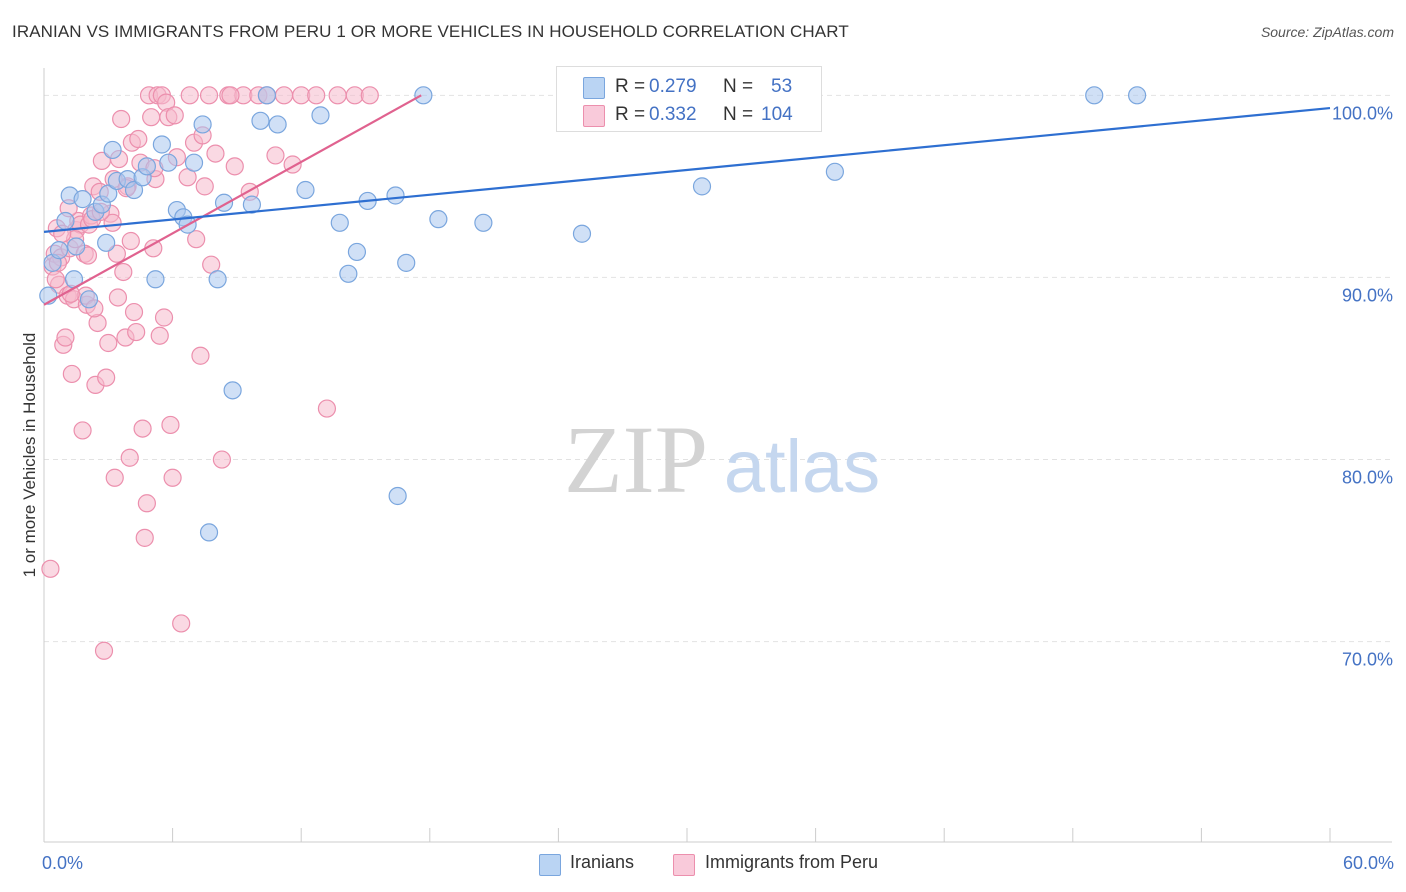 The image size is (1406, 892). Describe the element at coordinates (1327, 32) in the screenshot. I see `source-label: Source: ZipAtlas.com` at that location.